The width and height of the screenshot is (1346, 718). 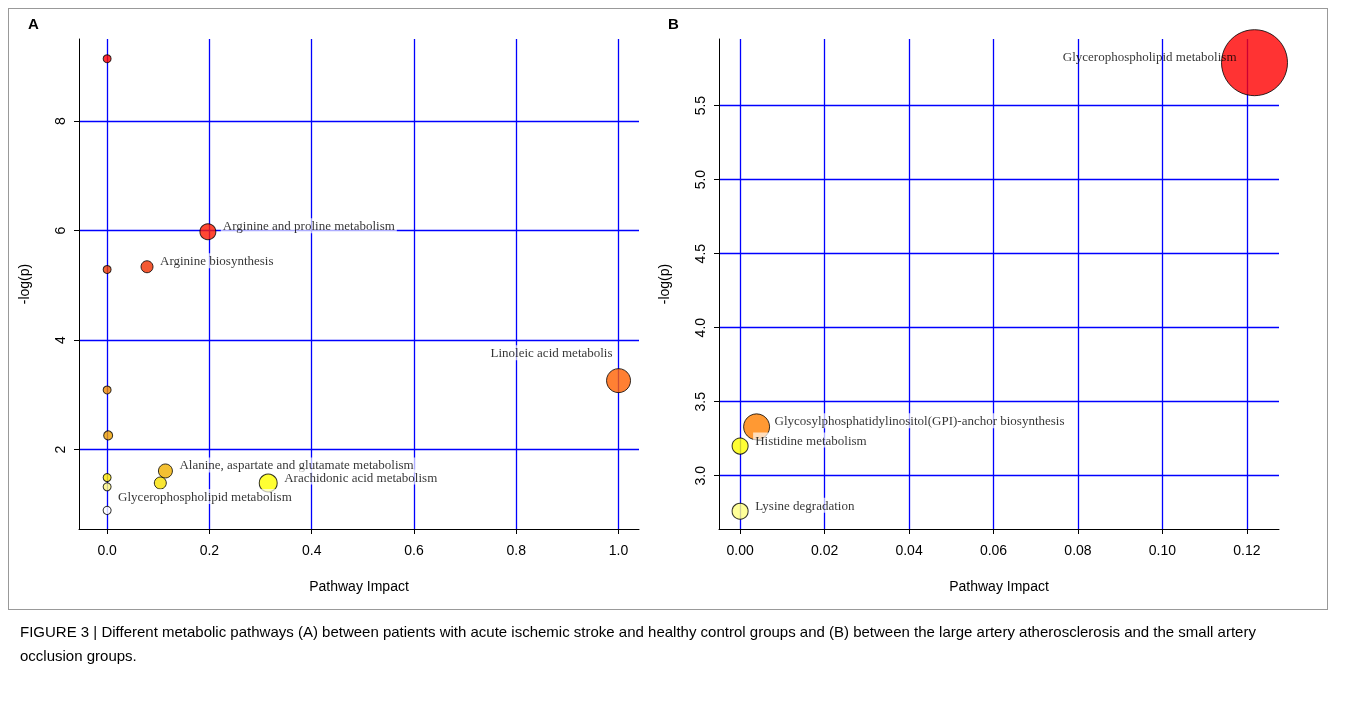 I want to click on x-tick-label: 1.0, so click(x=618, y=550).